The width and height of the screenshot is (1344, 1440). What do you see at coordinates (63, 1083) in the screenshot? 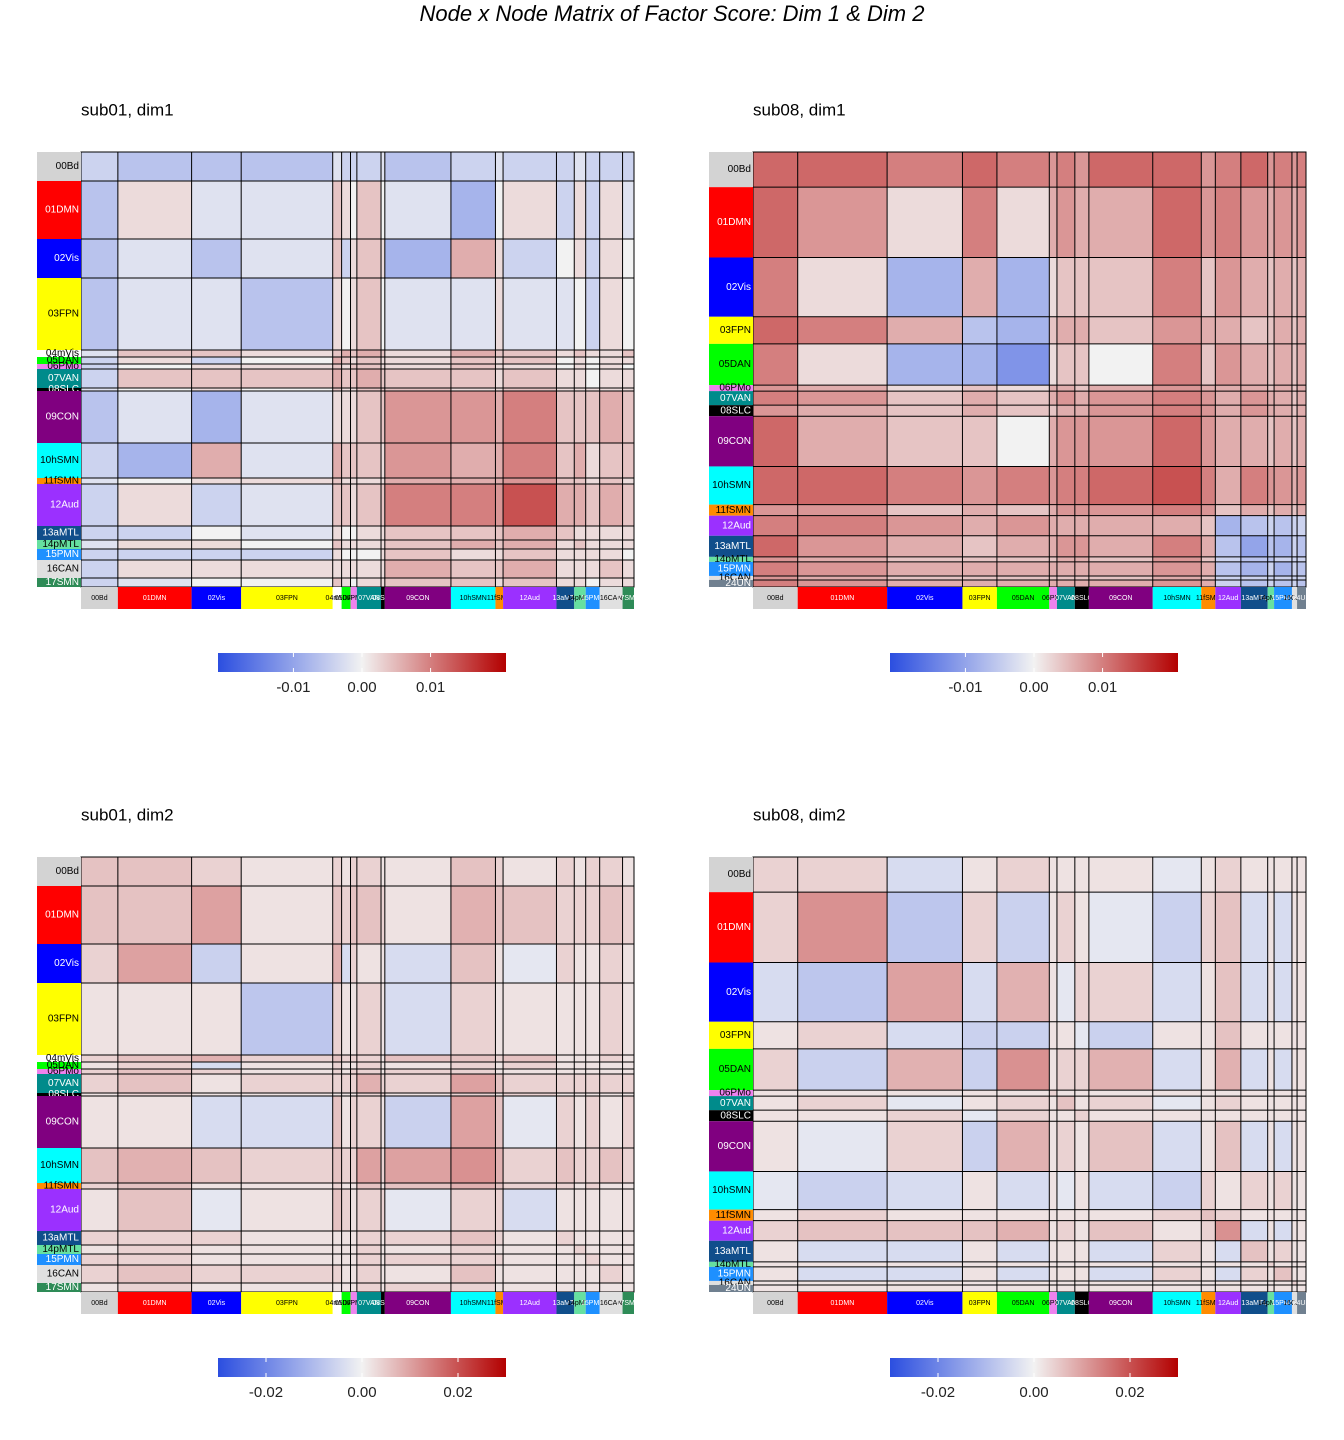
I see `row-label: 07VAN` at bounding box center [63, 1083].